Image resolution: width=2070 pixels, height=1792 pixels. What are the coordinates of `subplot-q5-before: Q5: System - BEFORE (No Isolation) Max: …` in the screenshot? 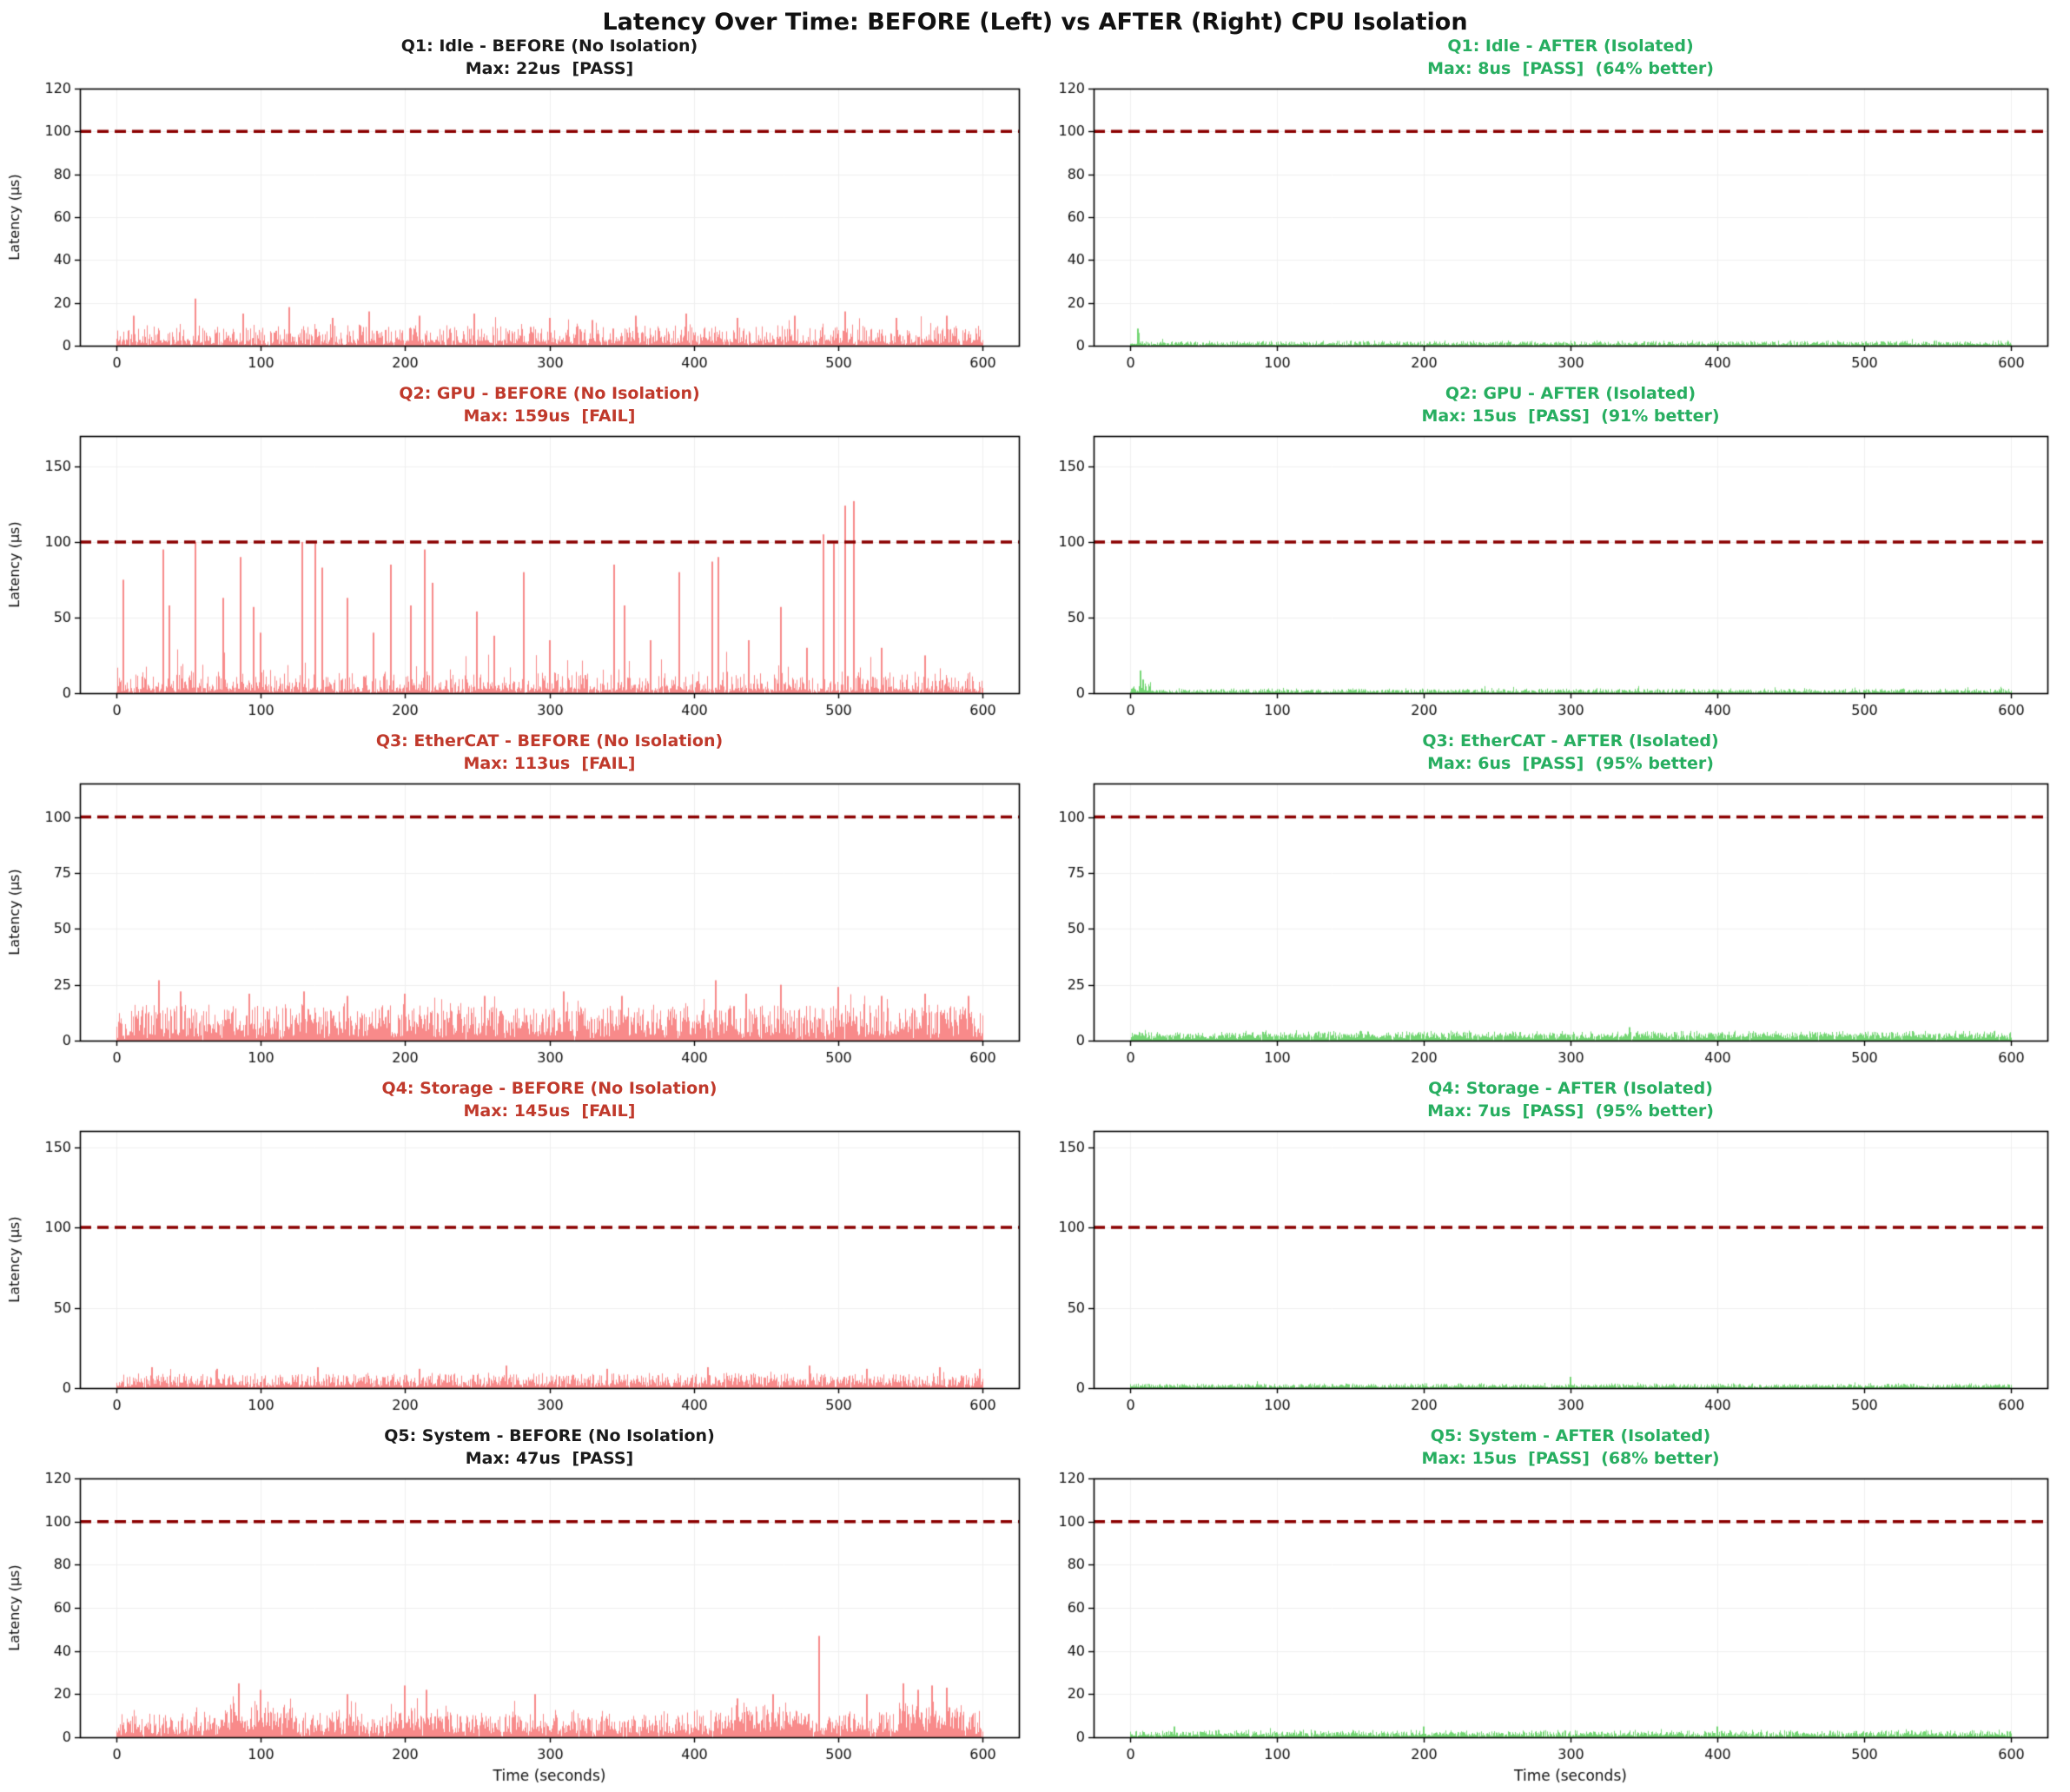 It's located at (520, 1606).